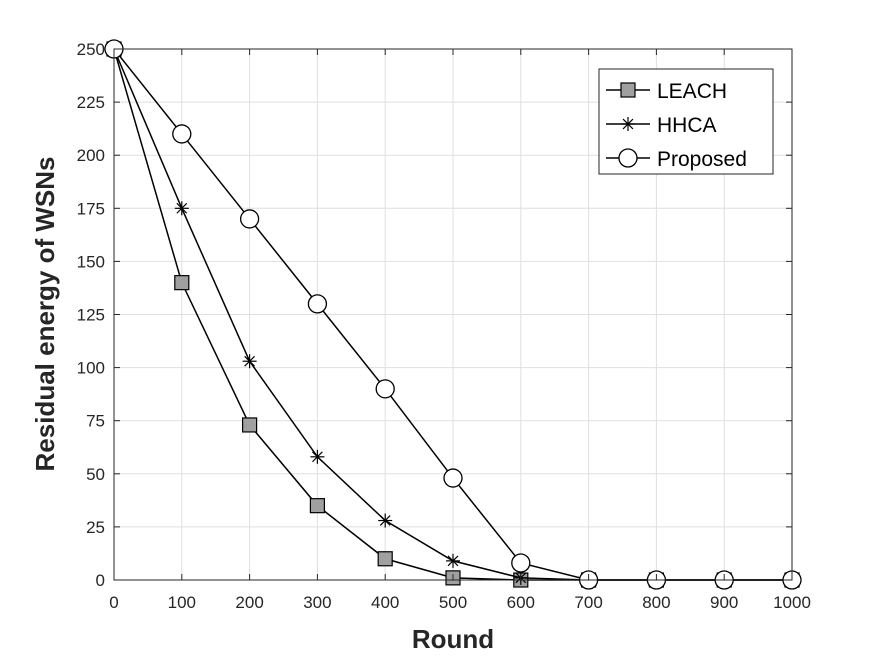 Image resolution: width=875 pixels, height=656 pixels. What do you see at coordinates (91, 155) in the screenshot?
I see `y-tick-label: 200` at bounding box center [91, 155].